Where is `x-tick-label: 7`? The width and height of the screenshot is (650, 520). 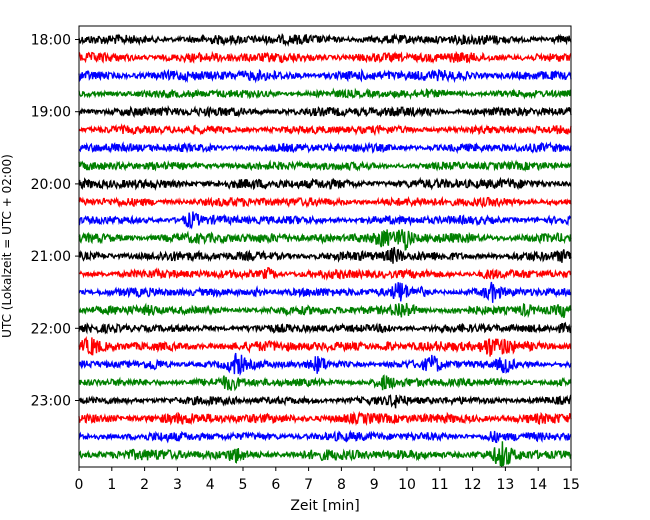
x-tick-label: 7 is located at coordinates (308, 485).